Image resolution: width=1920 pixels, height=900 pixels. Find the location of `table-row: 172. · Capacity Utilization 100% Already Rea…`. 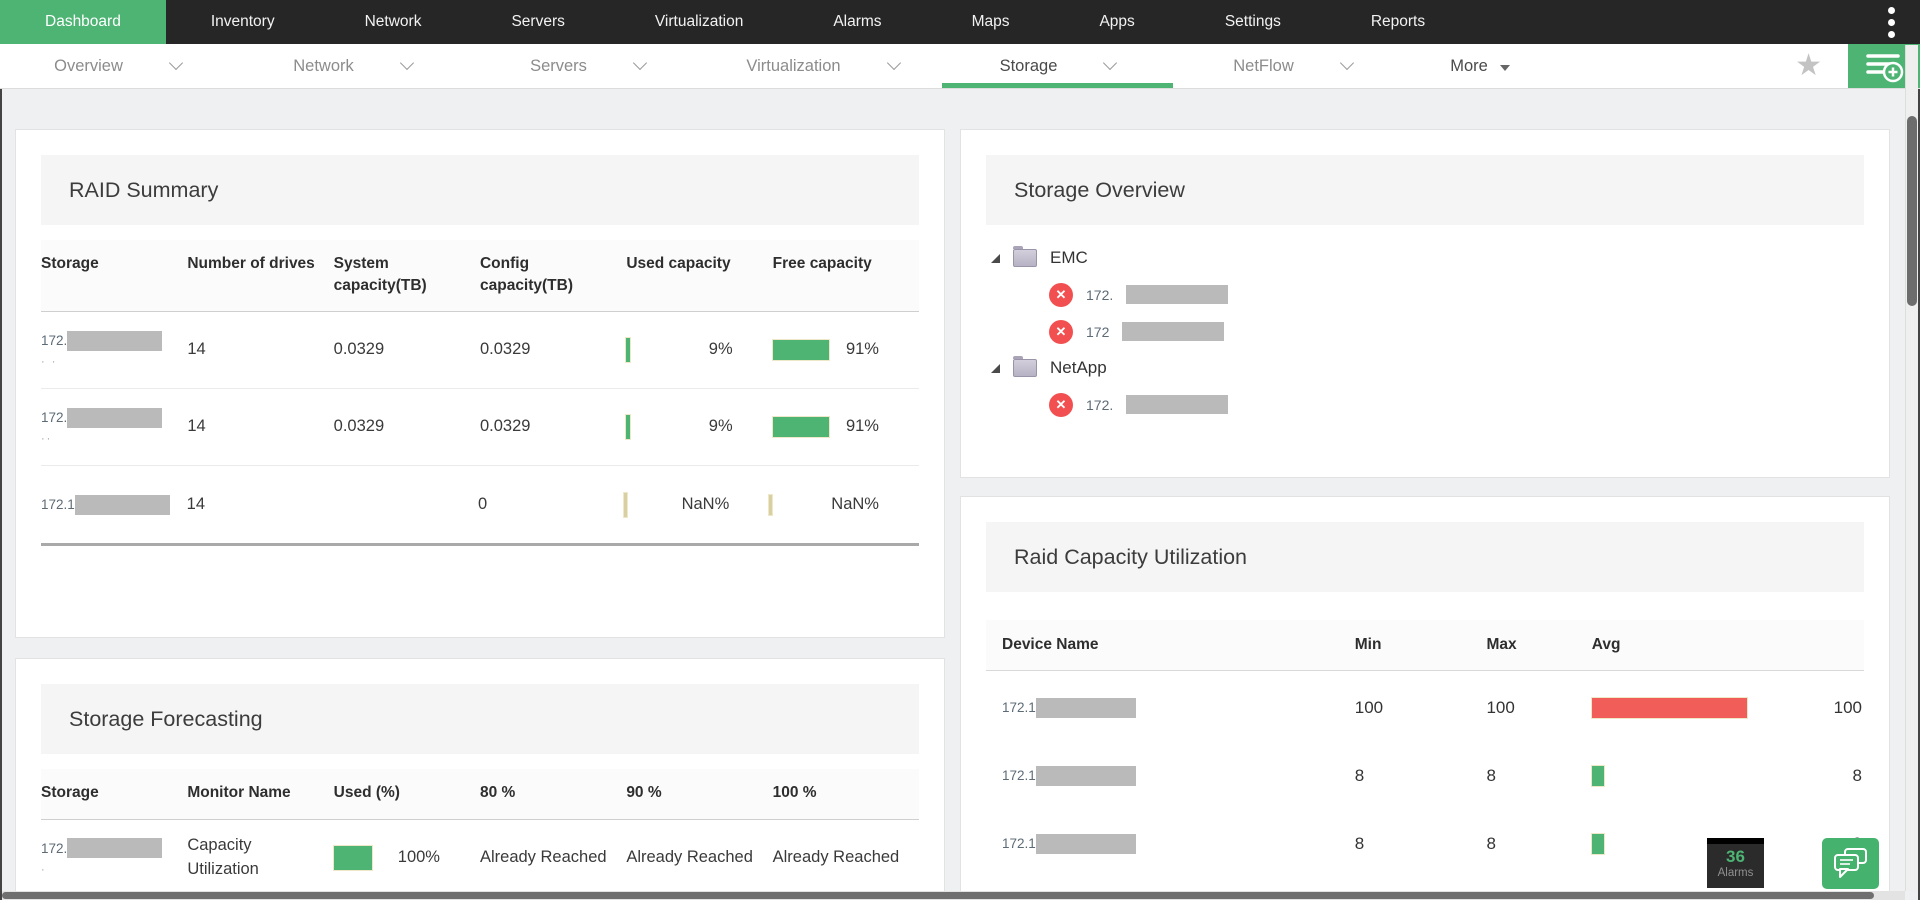

table-row: 172. · Capacity Utilization 100% Already Rea… is located at coordinates (480, 858).